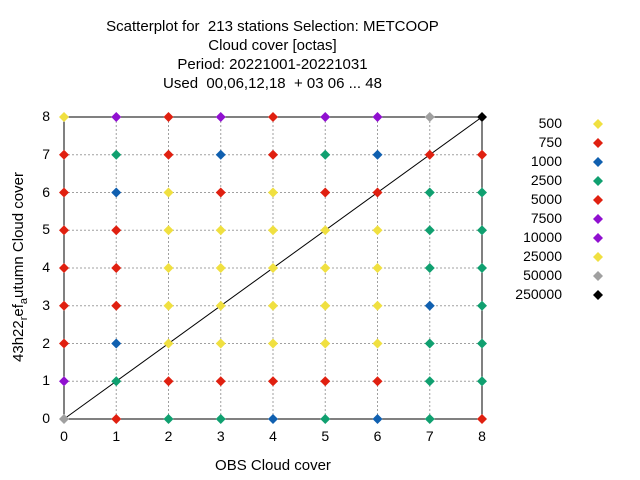 The height and width of the screenshot is (480, 640). Describe the element at coordinates (46, 304) in the screenshot. I see `y-tick-label: 3` at that location.